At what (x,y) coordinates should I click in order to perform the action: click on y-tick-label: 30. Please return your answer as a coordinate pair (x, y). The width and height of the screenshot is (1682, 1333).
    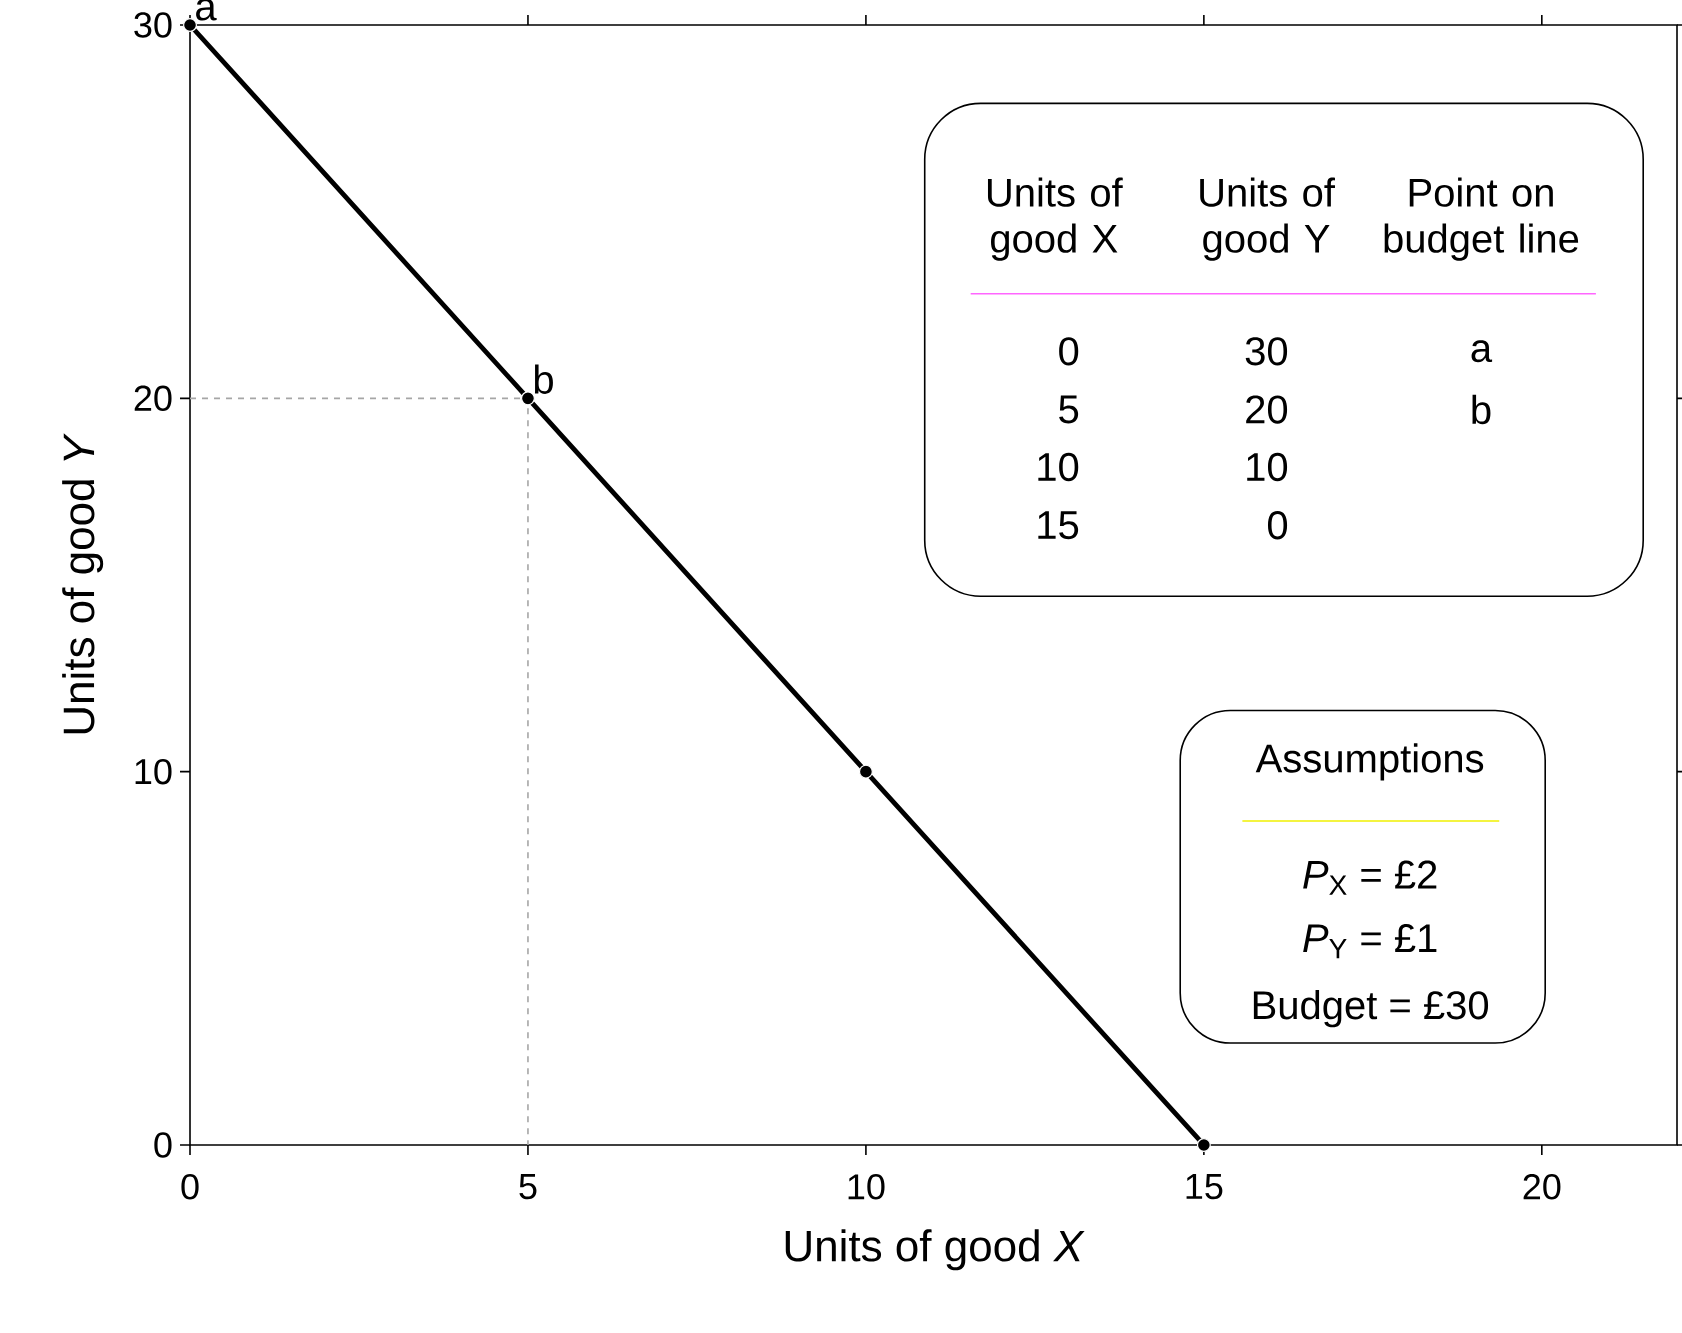
    Looking at the image, I should click on (153, 25).